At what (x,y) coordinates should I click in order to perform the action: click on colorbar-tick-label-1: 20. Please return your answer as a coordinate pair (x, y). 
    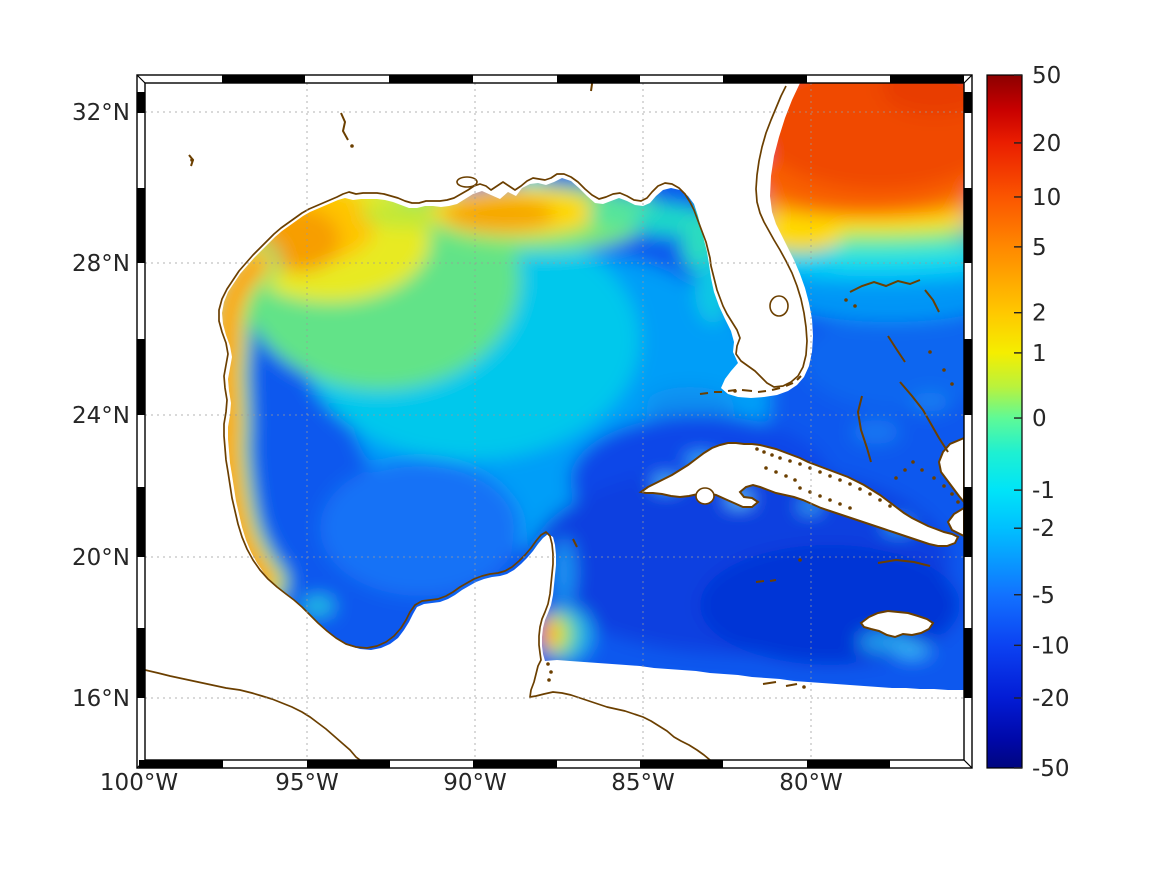
    Looking at the image, I should click on (1046, 144).